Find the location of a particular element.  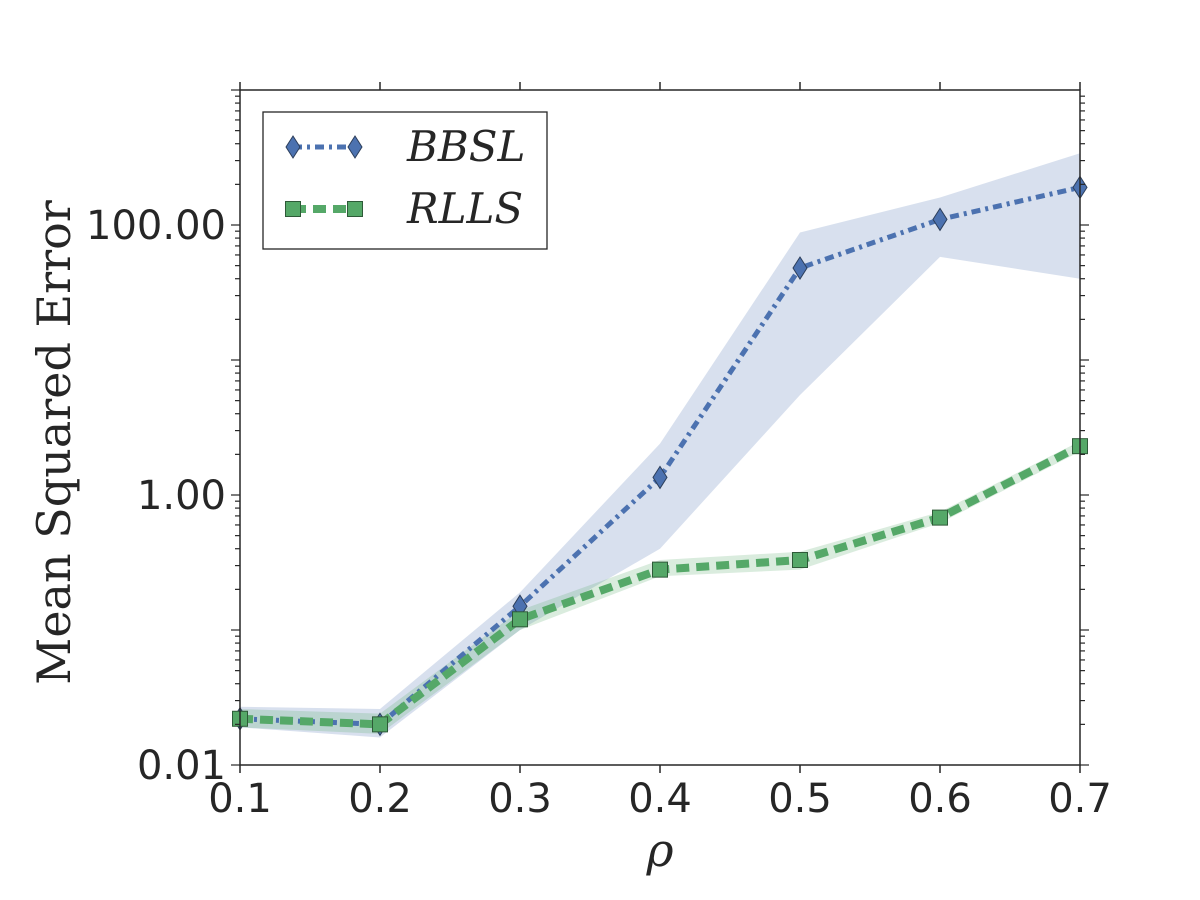

x-tick-label: 0.4 is located at coordinates (660, 799).